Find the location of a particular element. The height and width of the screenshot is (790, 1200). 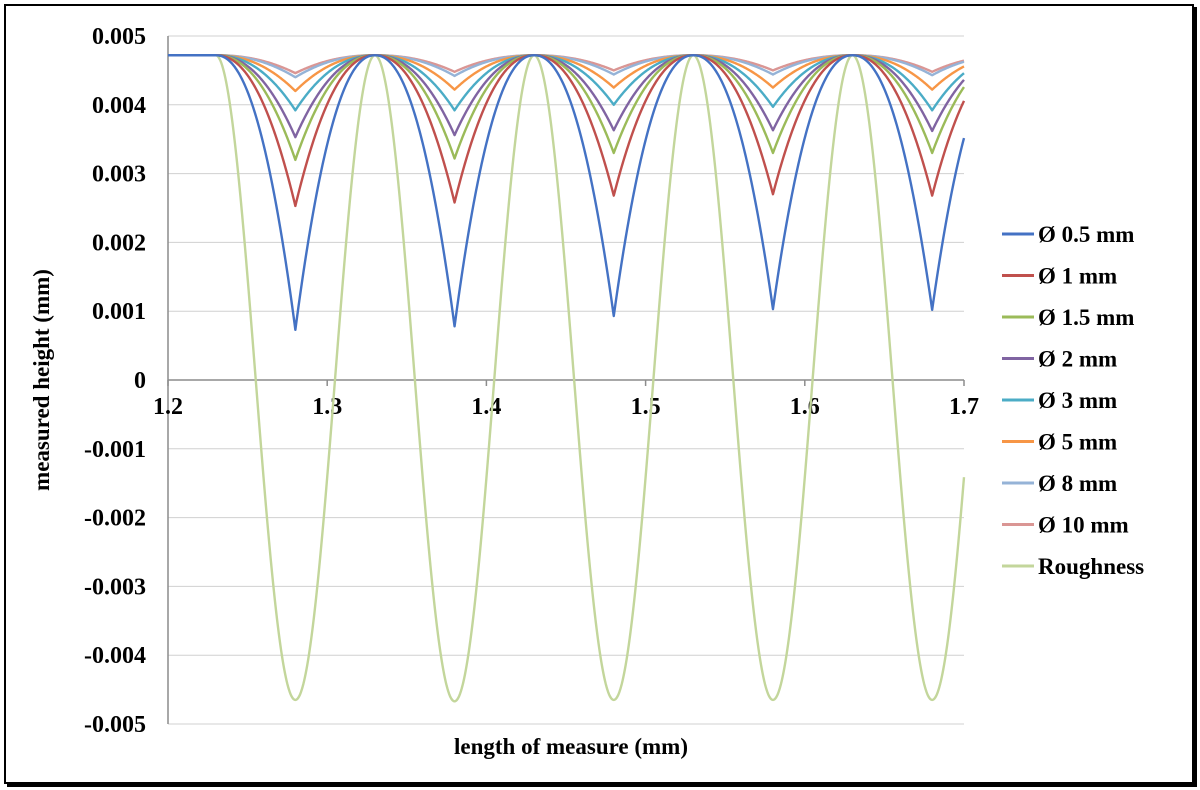

x-tick-label-3: 1.5 is located at coordinates (646, 407).